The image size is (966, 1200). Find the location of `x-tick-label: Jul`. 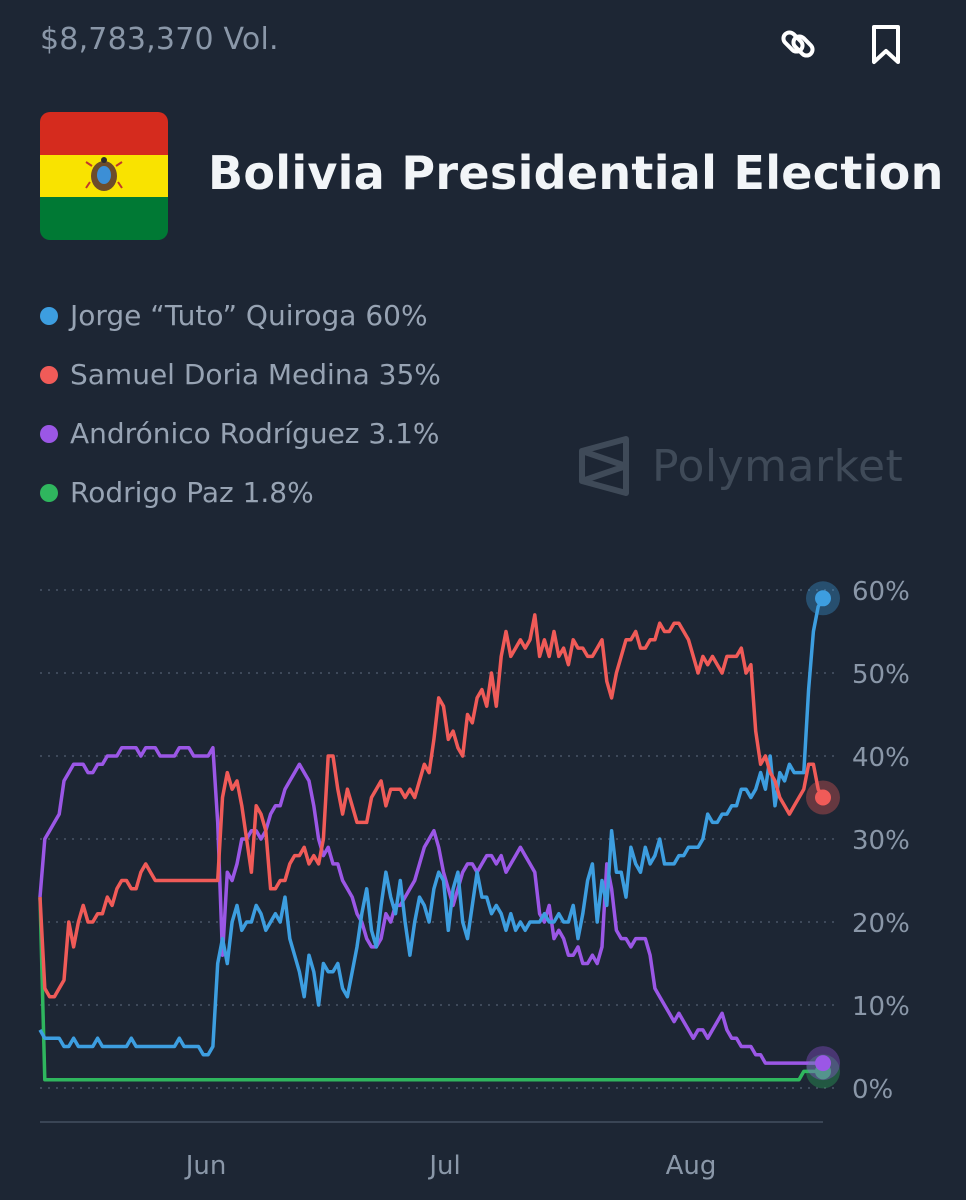

x-tick-label: Jul is located at coordinates (443, 1166).